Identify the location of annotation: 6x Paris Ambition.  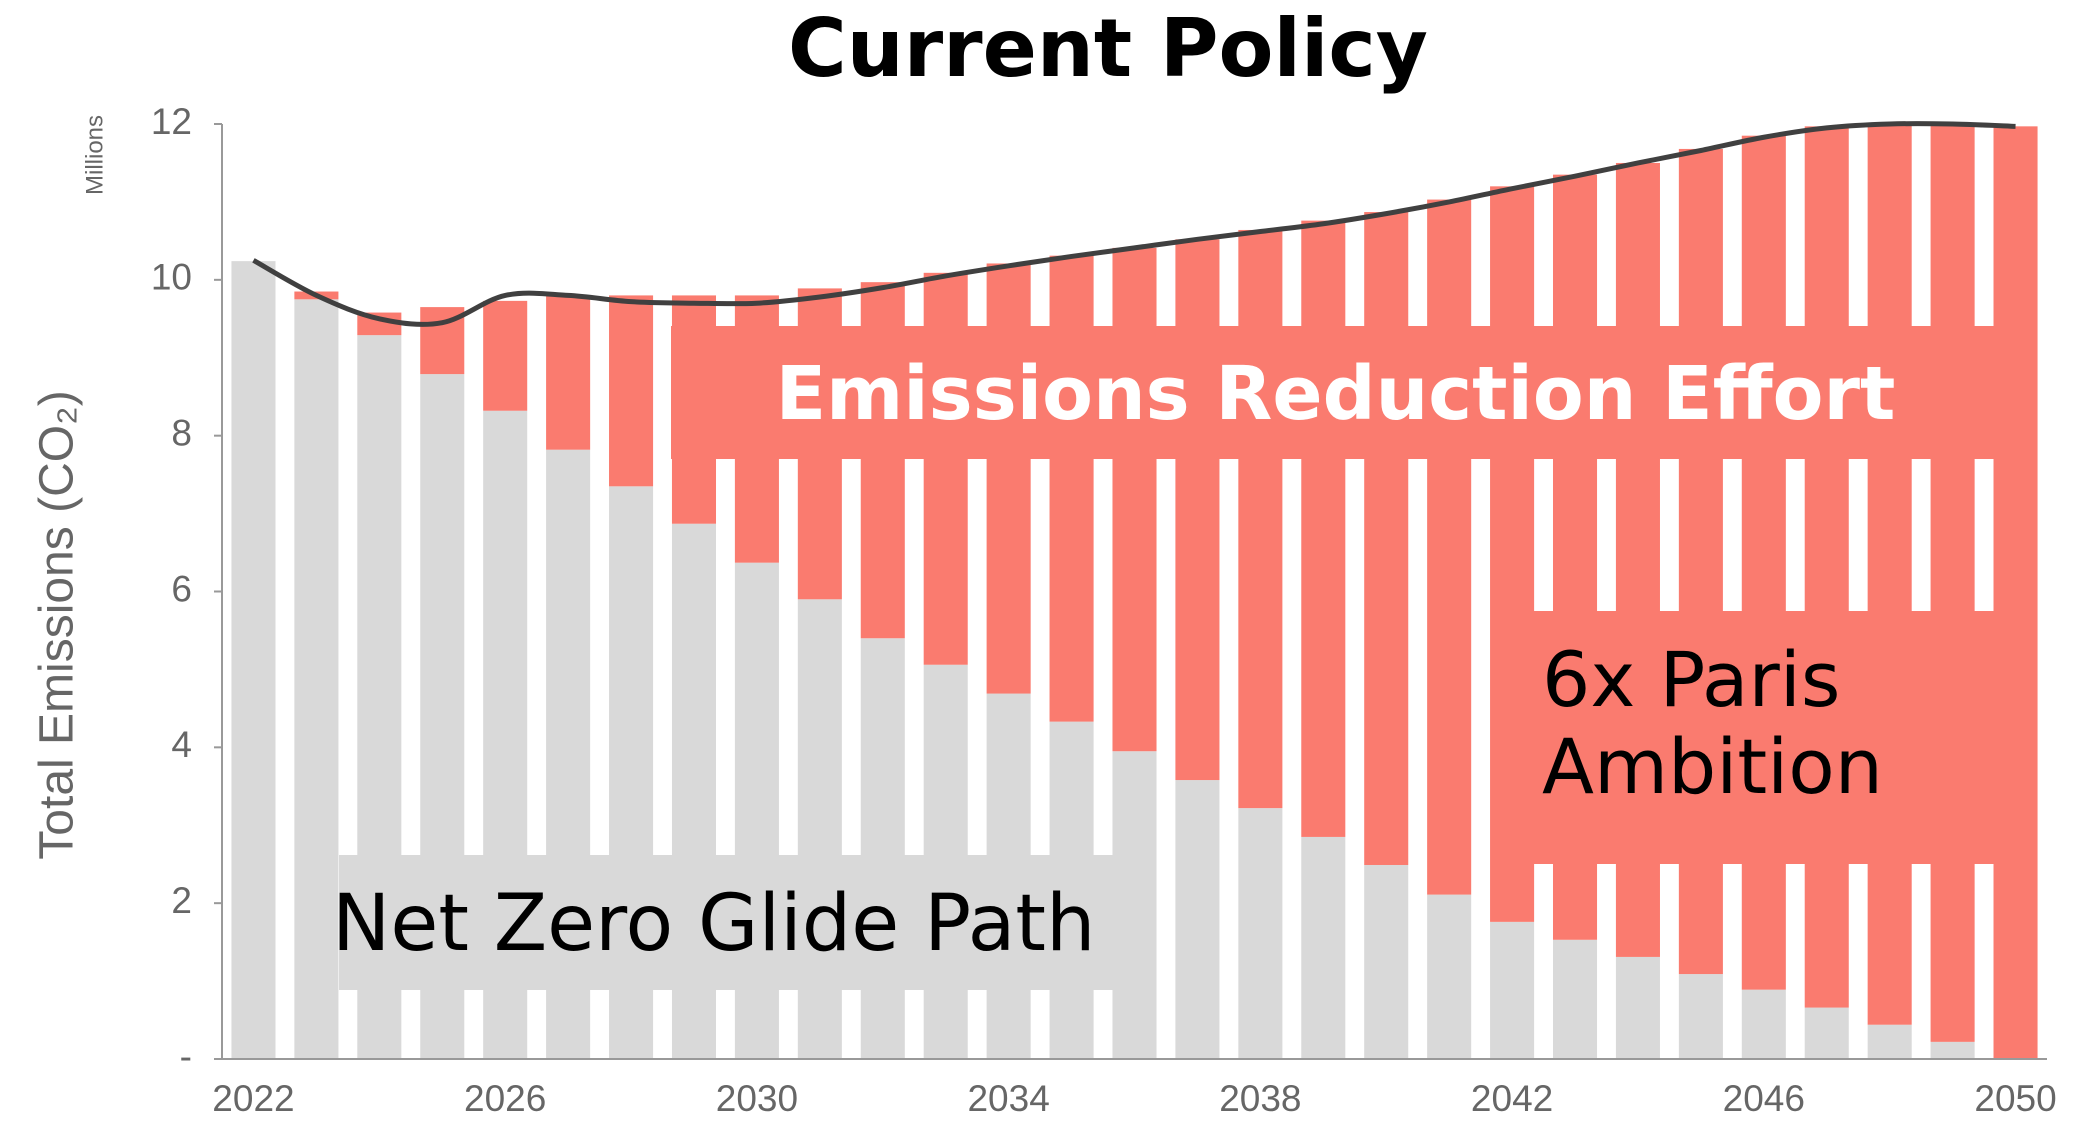
(1712, 723).